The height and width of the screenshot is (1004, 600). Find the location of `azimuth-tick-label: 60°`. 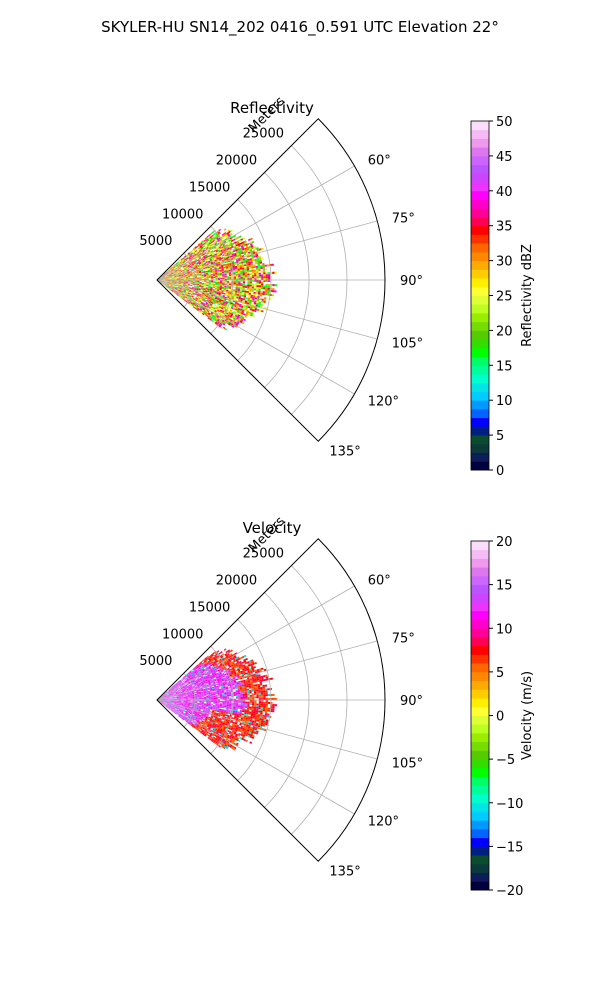

azimuth-tick-label: 60° is located at coordinates (379, 161).